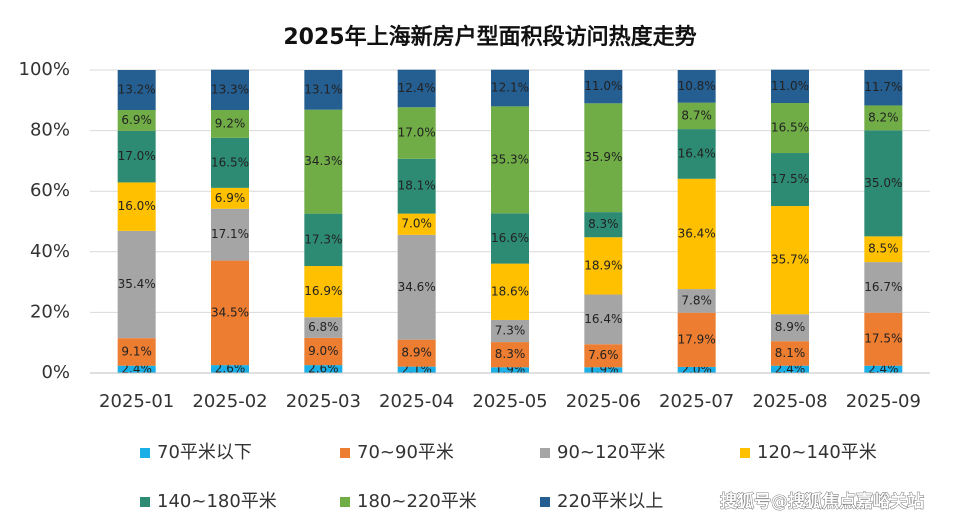 The width and height of the screenshot is (960, 530). I want to click on data-label: 13.3%, so click(230, 89).